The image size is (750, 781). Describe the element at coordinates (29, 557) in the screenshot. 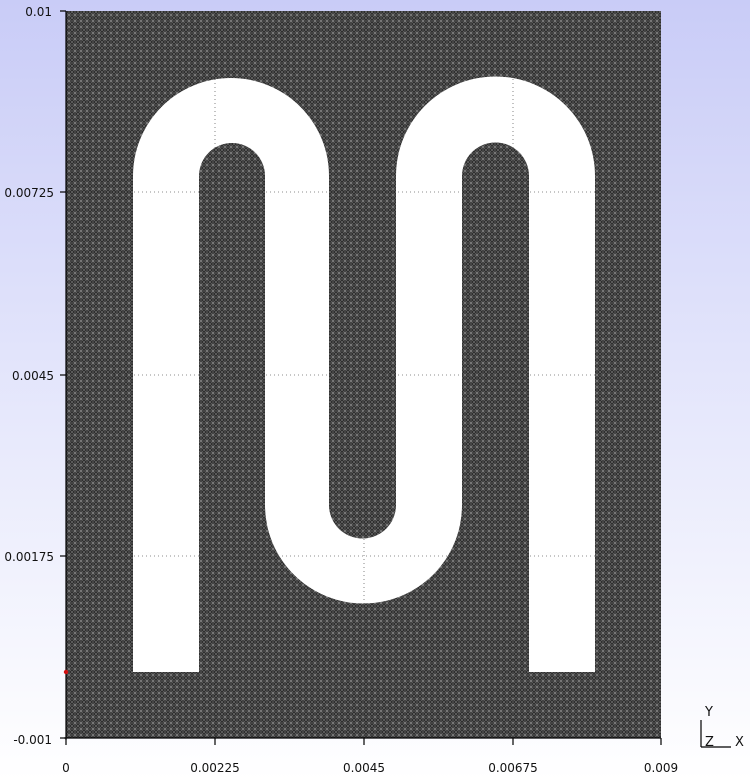

I see `y-tick-label: 0.00175` at that location.